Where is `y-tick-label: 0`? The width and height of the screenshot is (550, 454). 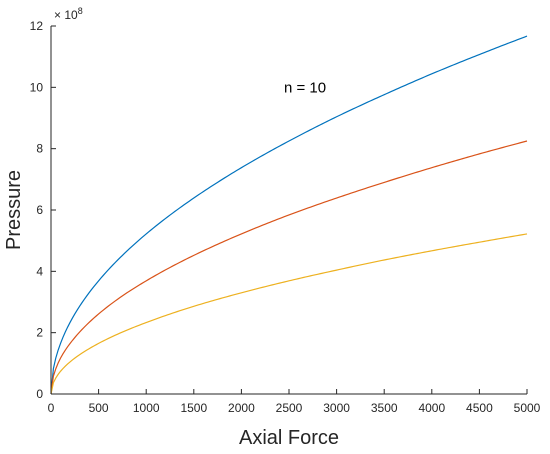 y-tick-label: 0 is located at coordinates (39, 394).